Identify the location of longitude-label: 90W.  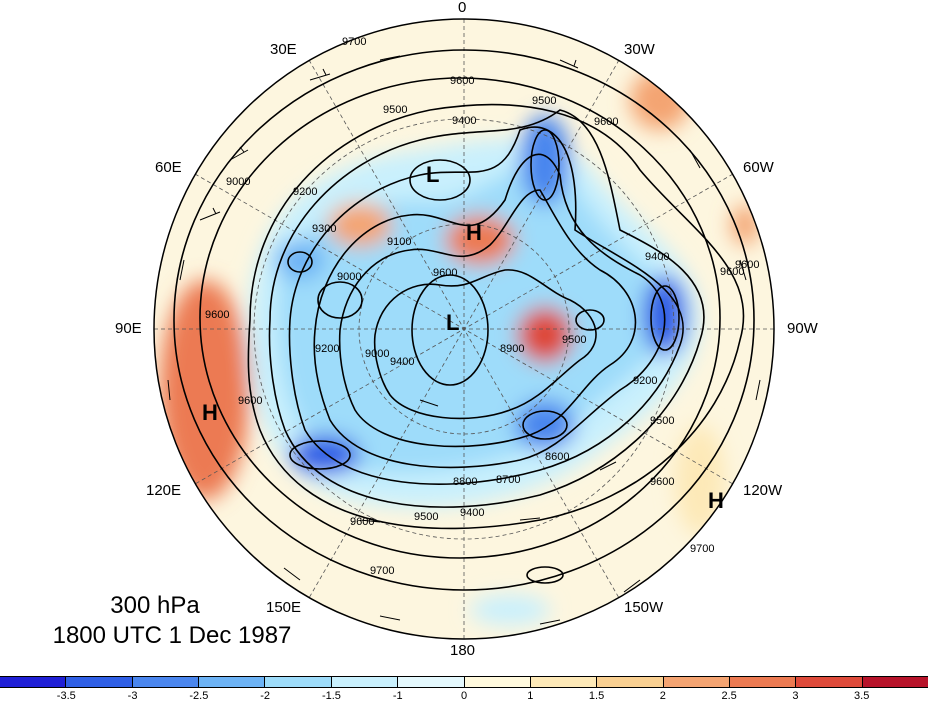
(802, 328).